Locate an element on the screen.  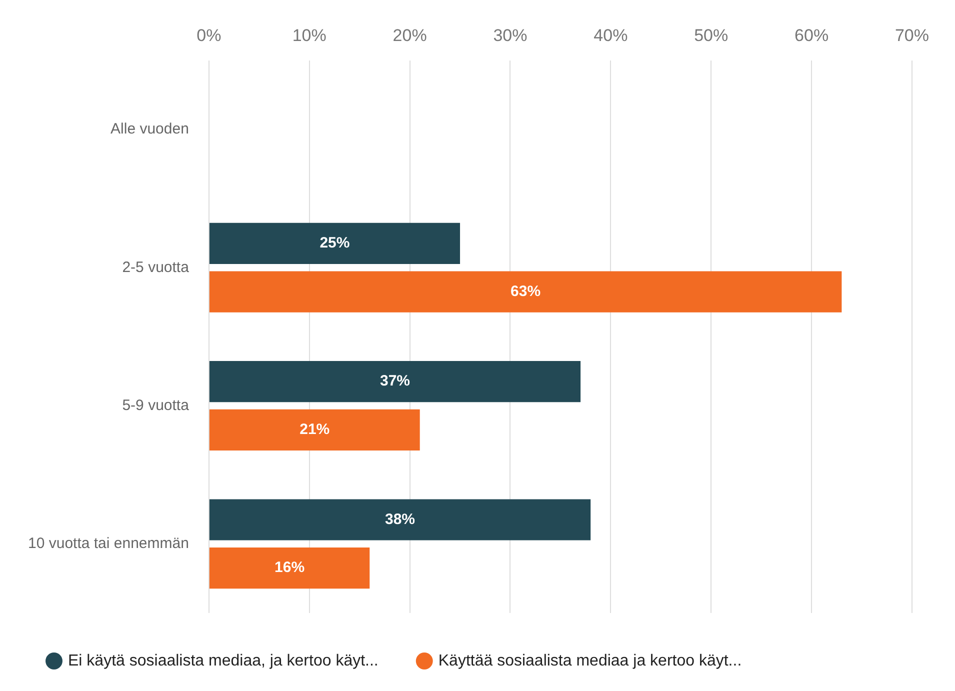
x-tick-label: 40% is located at coordinates (611, 35).